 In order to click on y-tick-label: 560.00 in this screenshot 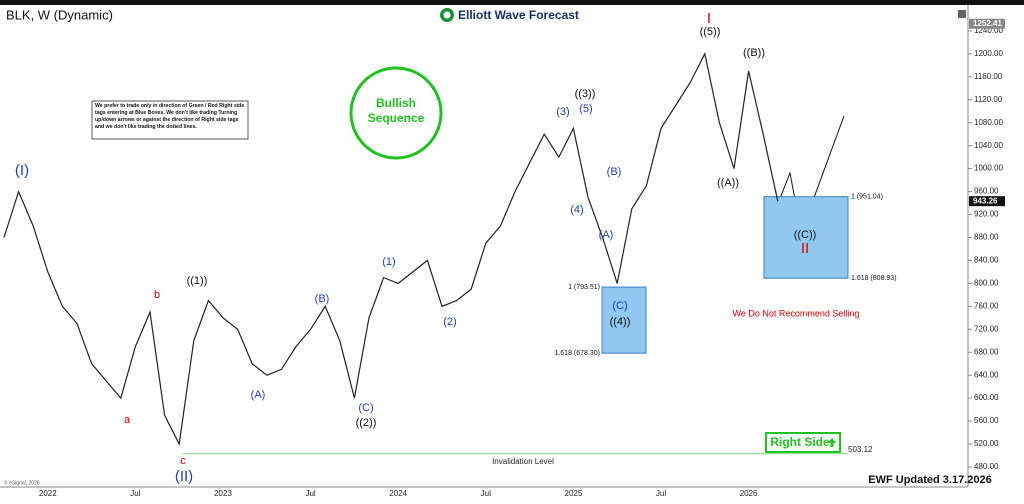, I will do `click(986, 420)`.